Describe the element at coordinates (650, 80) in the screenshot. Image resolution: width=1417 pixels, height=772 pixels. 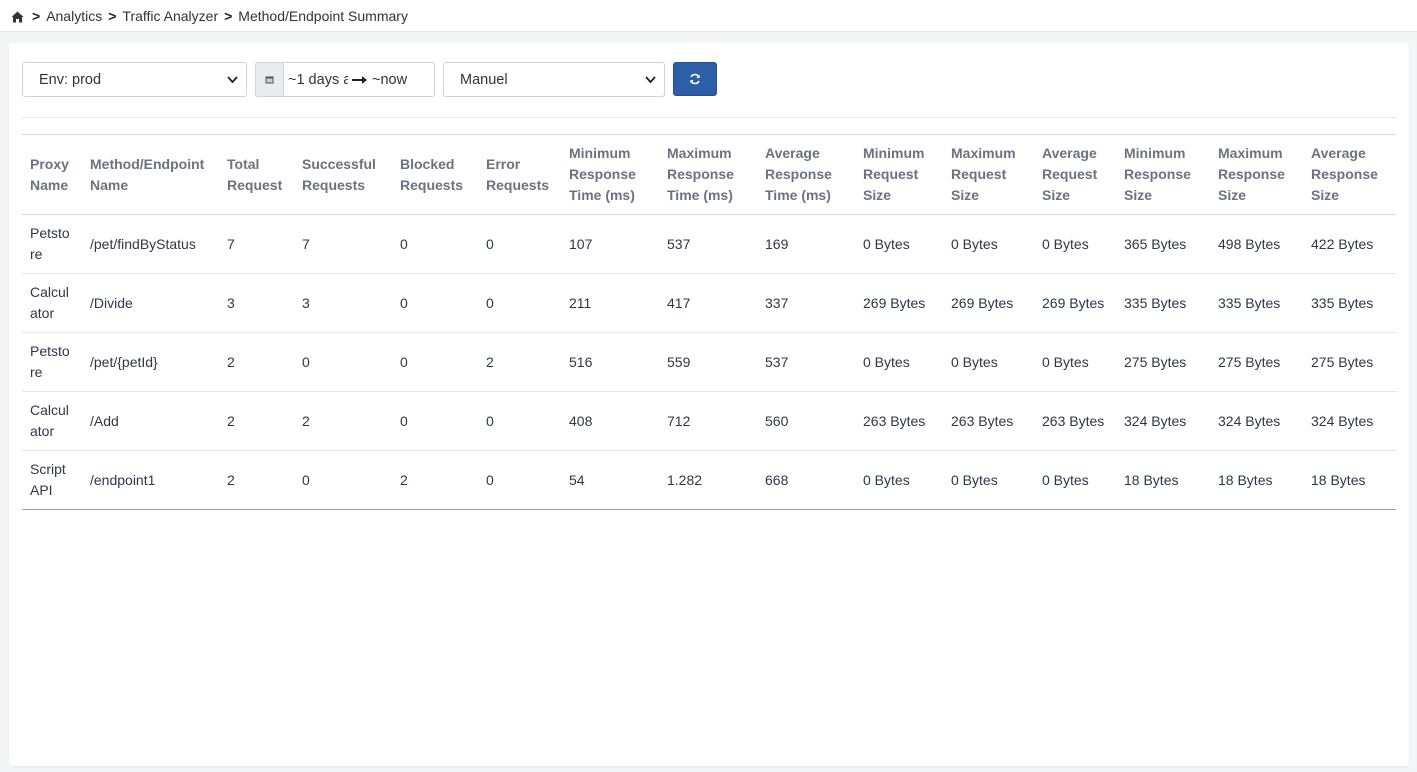
I see `chevron-down-icon` at that location.